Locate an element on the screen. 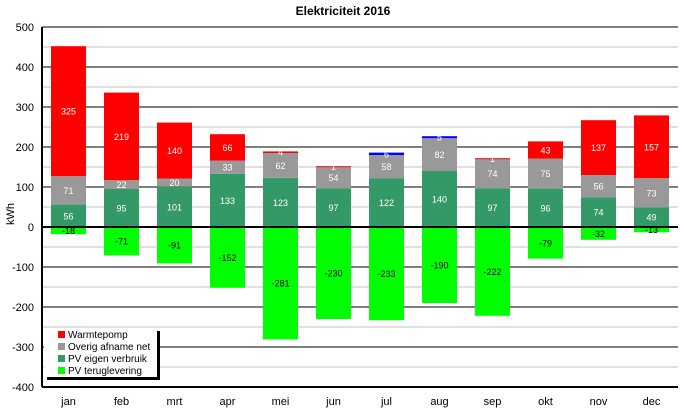 The width and height of the screenshot is (686, 412). data-label: 133 is located at coordinates (227, 201).